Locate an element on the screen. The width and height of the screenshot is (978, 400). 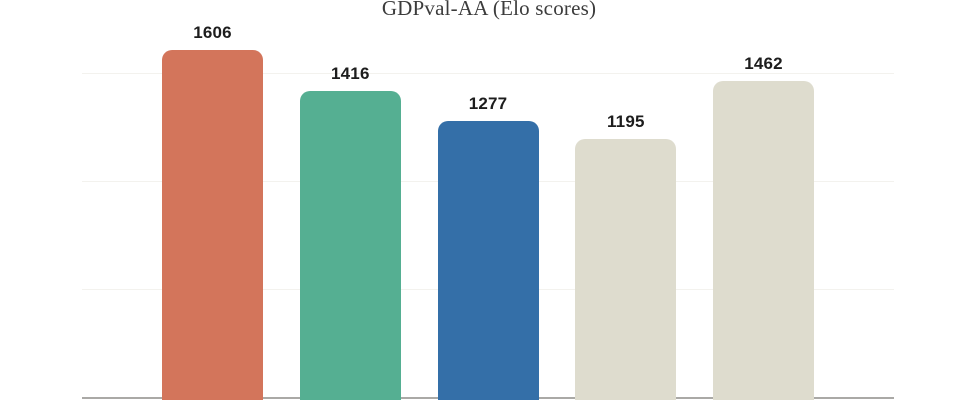
bar-value-label: 1606 is located at coordinates (212, 32).